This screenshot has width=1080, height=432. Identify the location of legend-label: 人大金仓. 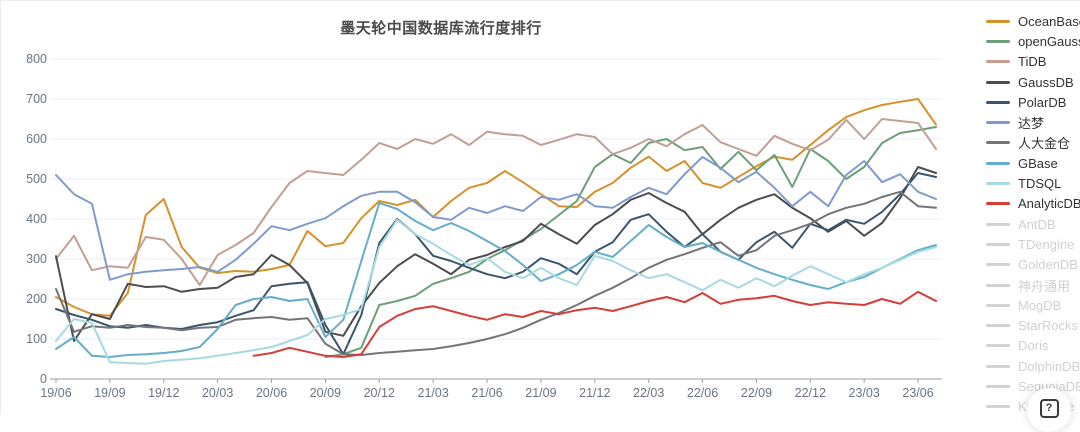
(1044, 144).